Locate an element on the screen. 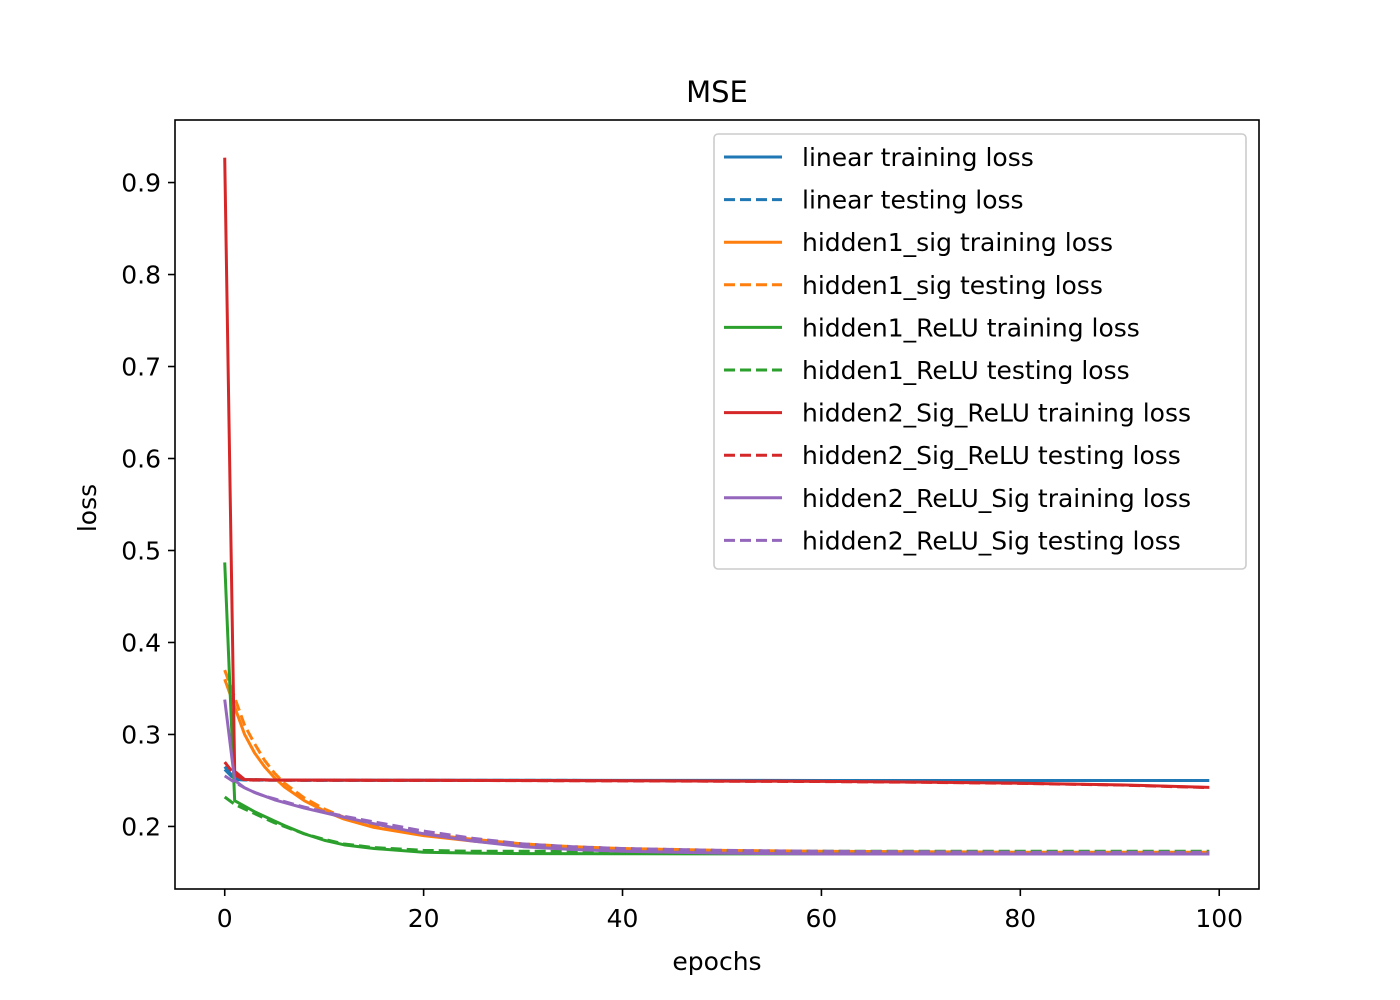 The height and width of the screenshot is (1000, 1400). x-tick-label: 60 is located at coordinates (822, 918).